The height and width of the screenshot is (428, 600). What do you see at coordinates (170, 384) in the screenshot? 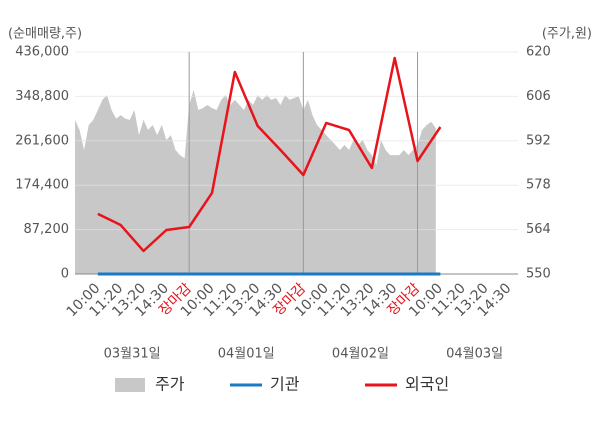
I see `legend-label: 주가` at bounding box center [170, 384].